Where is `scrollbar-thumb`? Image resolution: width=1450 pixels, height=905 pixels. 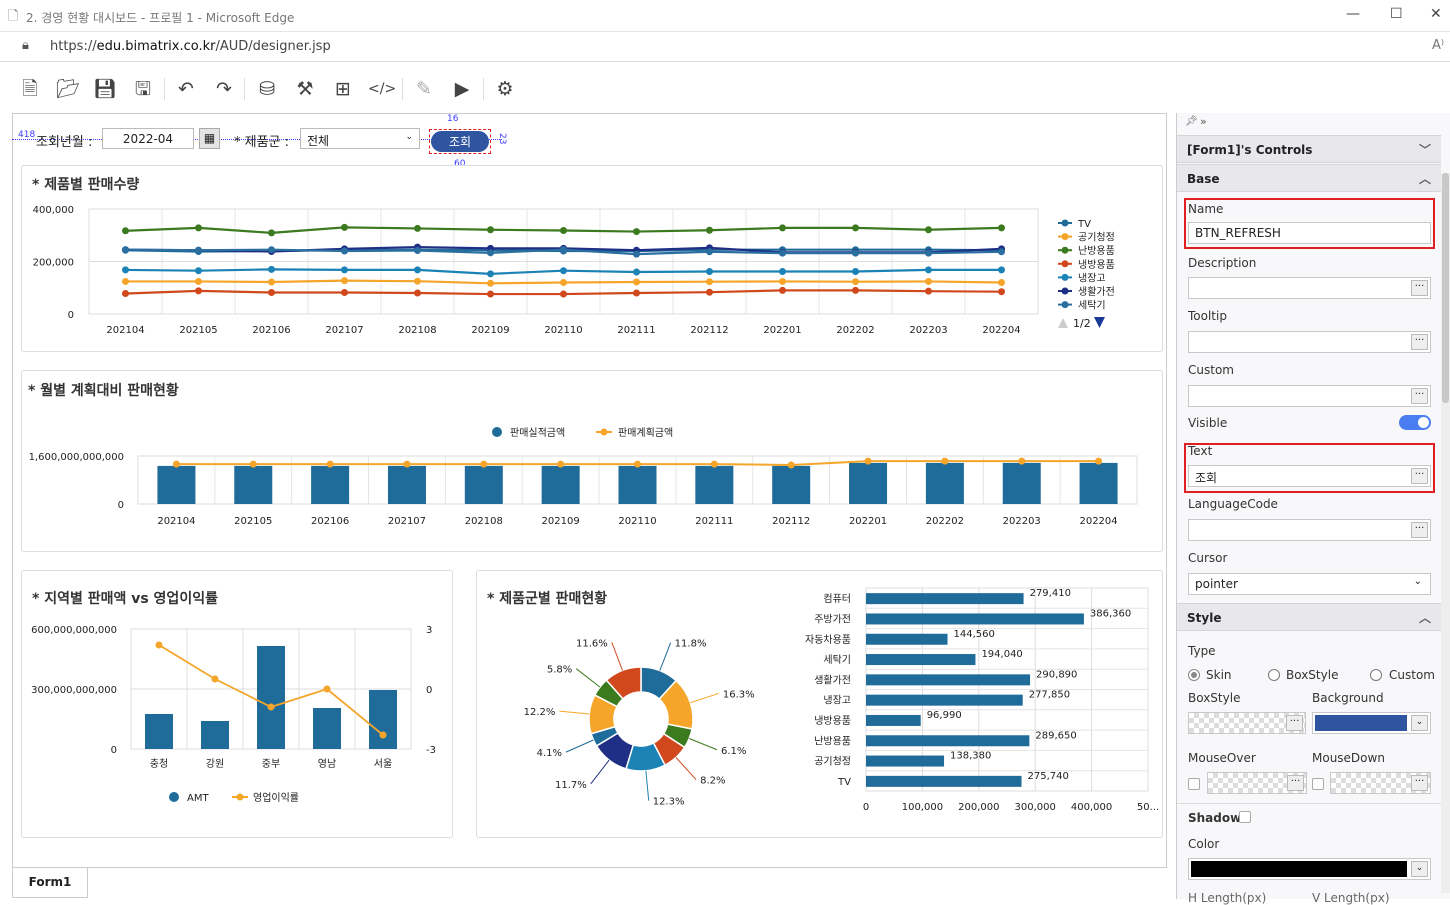
scrollbar-thumb is located at coordinates (1445, 288).